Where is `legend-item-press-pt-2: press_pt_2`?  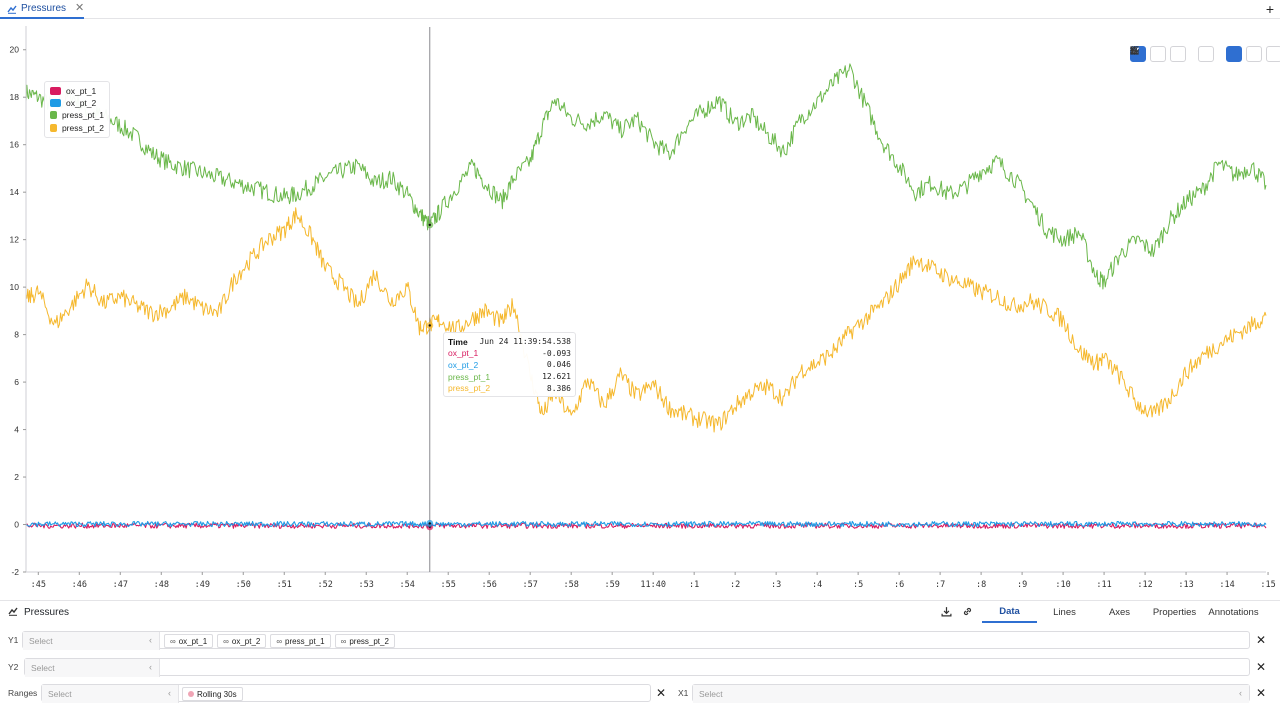 legend-item-press-pt-2: press_pt_2 is located at coordinates (77, 128).